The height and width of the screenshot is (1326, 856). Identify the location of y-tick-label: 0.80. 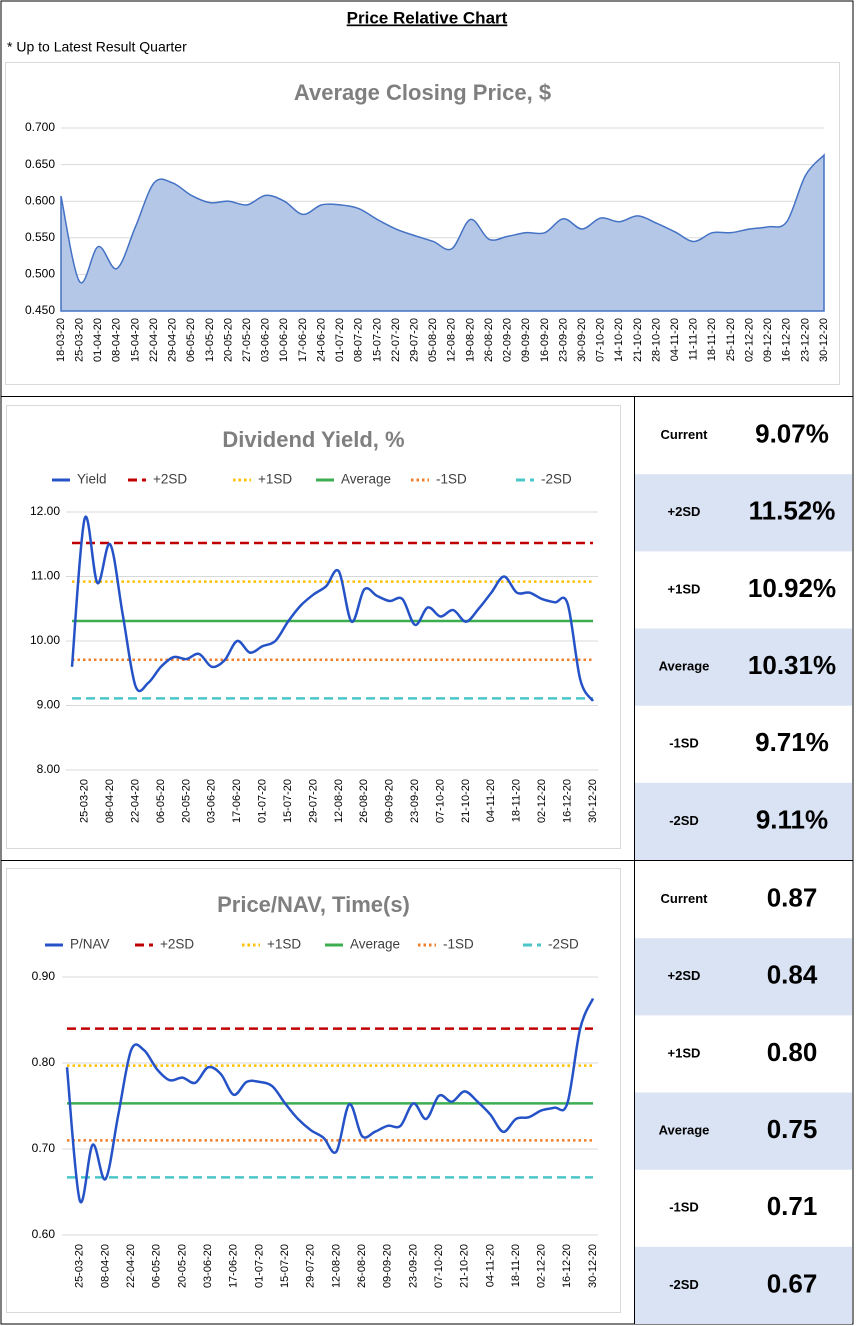
(44, 1062).